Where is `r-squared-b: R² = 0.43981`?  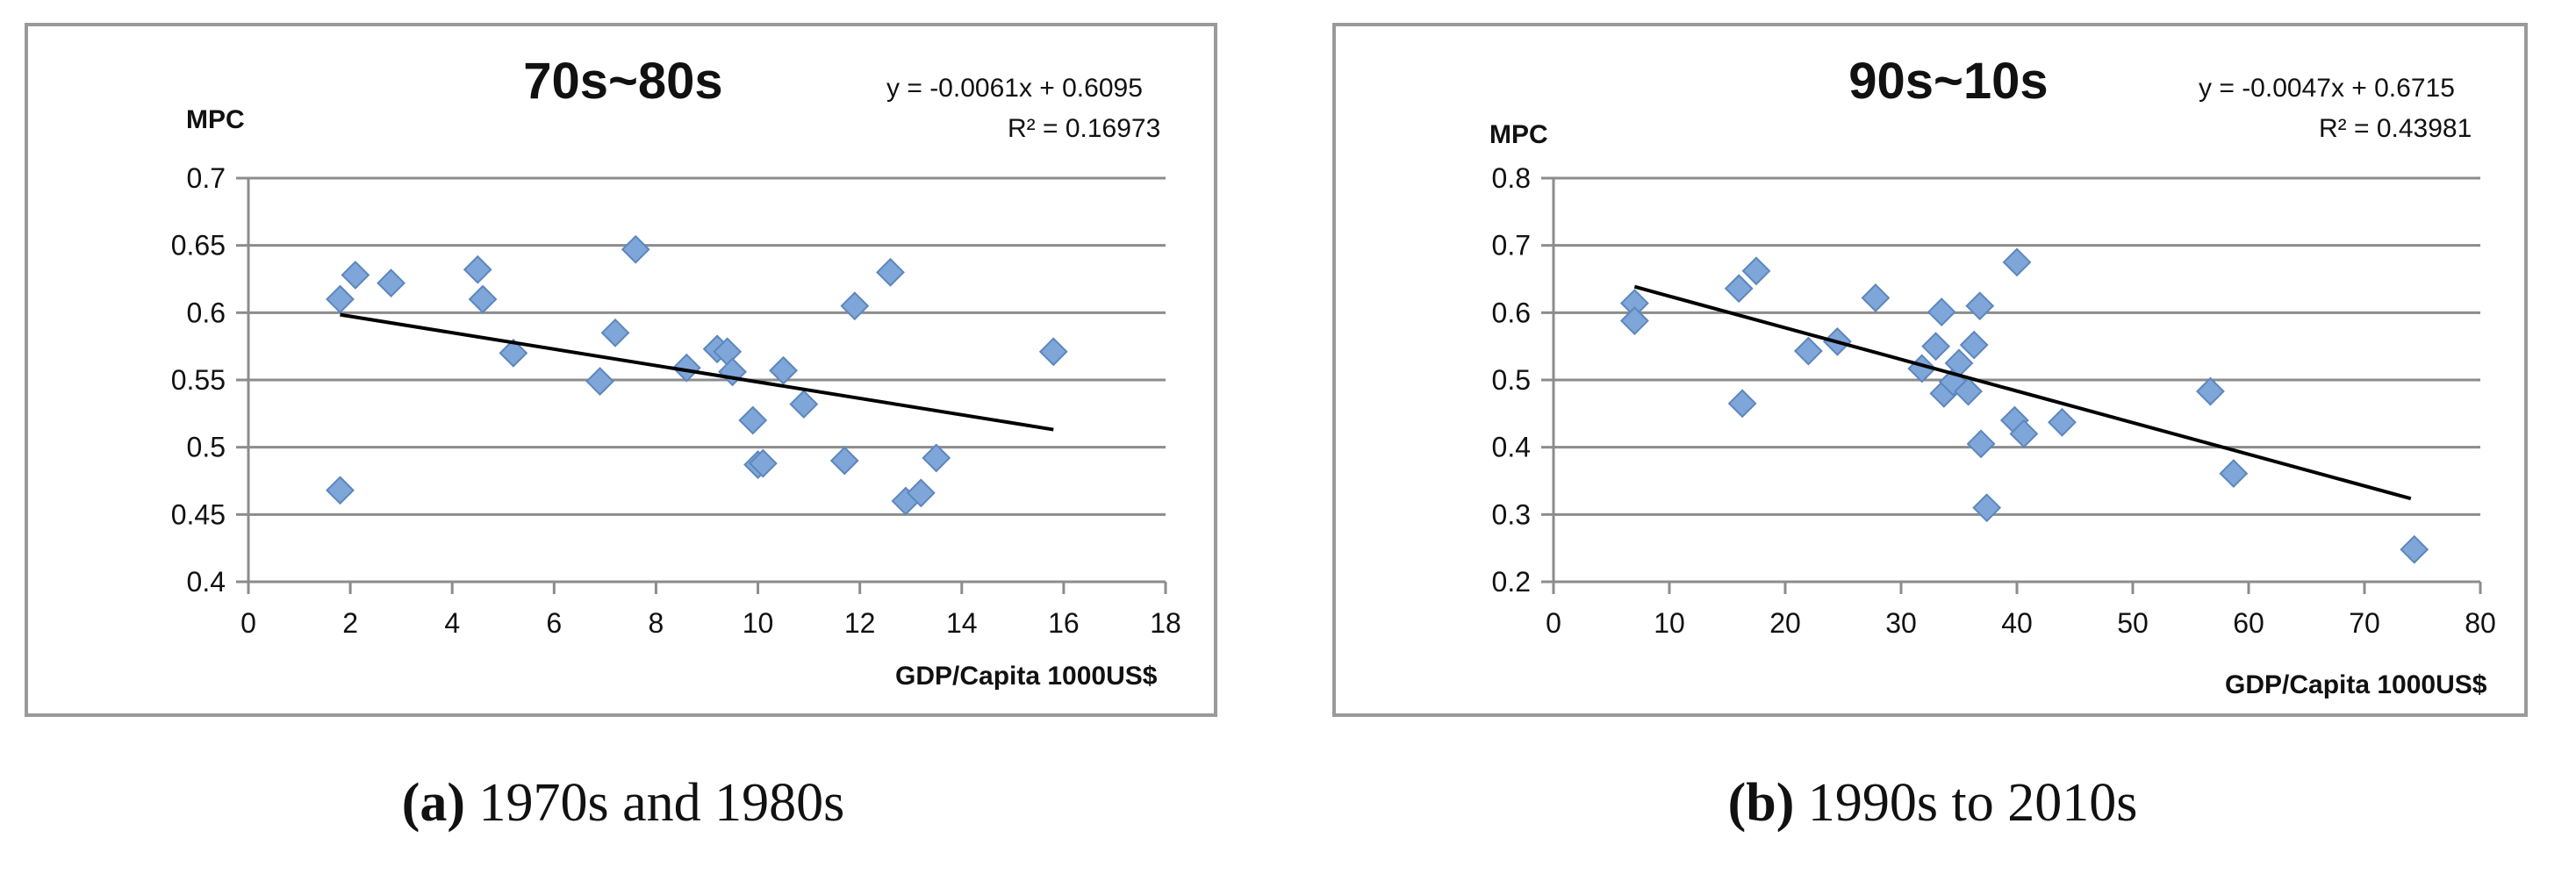
r-squared-b: R² = 0.43981 is located at coordinates (2395, 128).